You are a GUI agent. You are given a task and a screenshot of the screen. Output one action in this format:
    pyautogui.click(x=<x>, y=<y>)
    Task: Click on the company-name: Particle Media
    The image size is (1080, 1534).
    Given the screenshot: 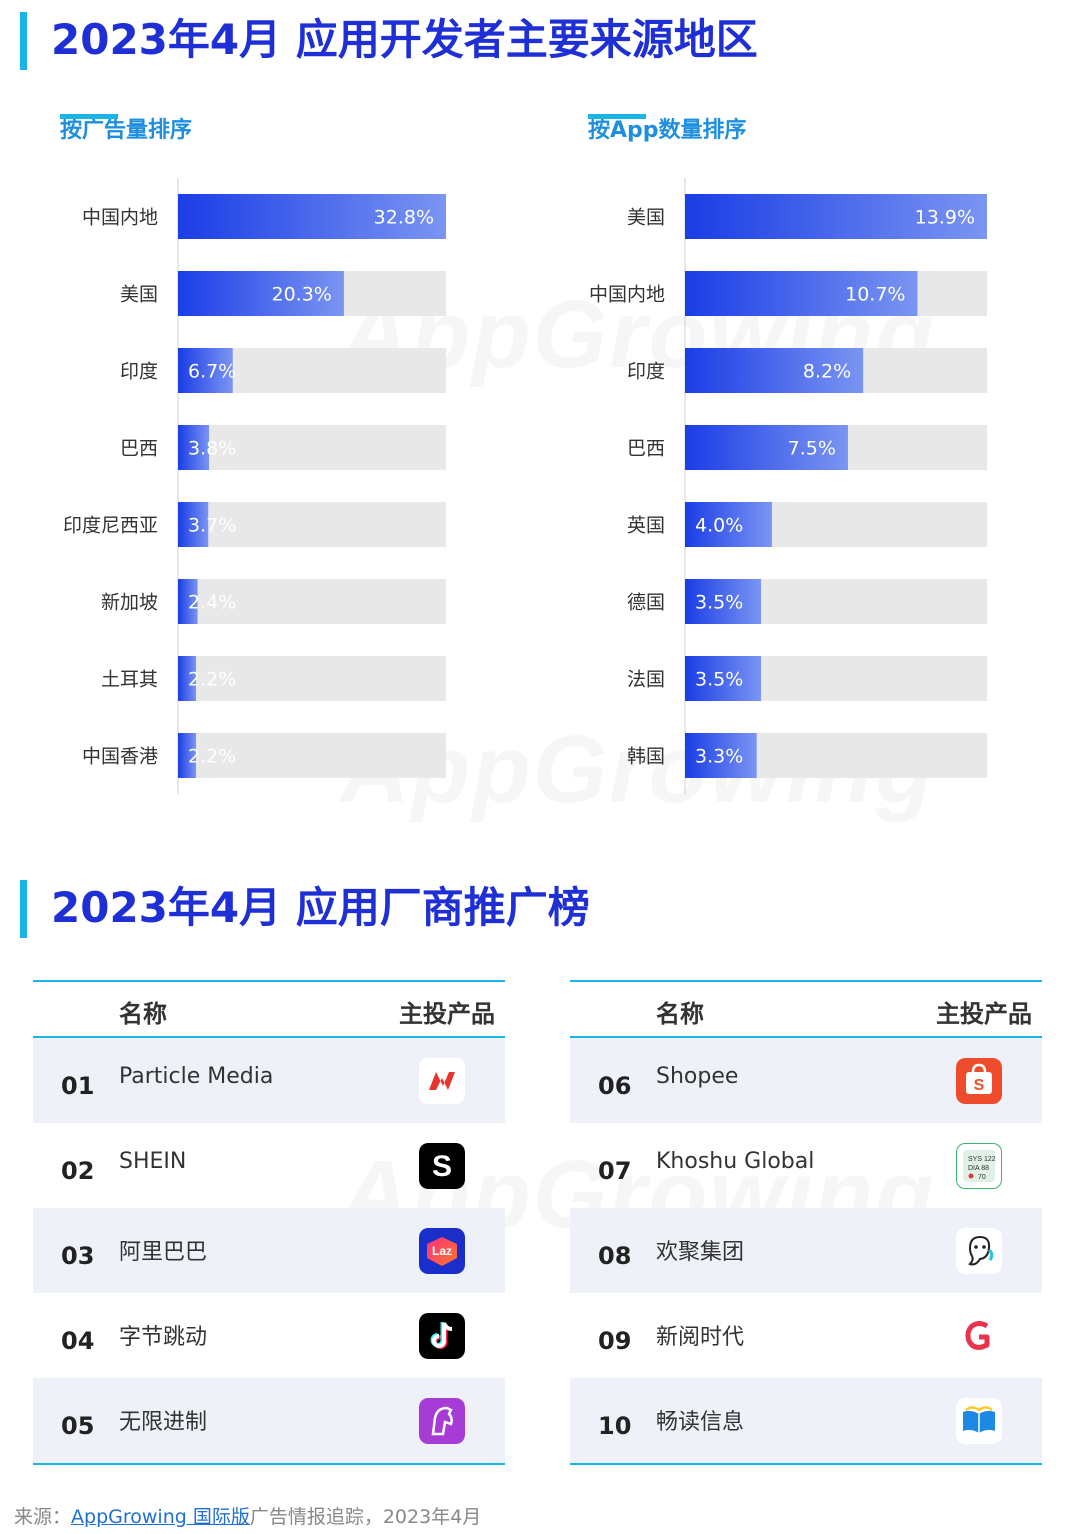 What is the action you would take?
    pyautogui.click(x=196, y=1076)
    